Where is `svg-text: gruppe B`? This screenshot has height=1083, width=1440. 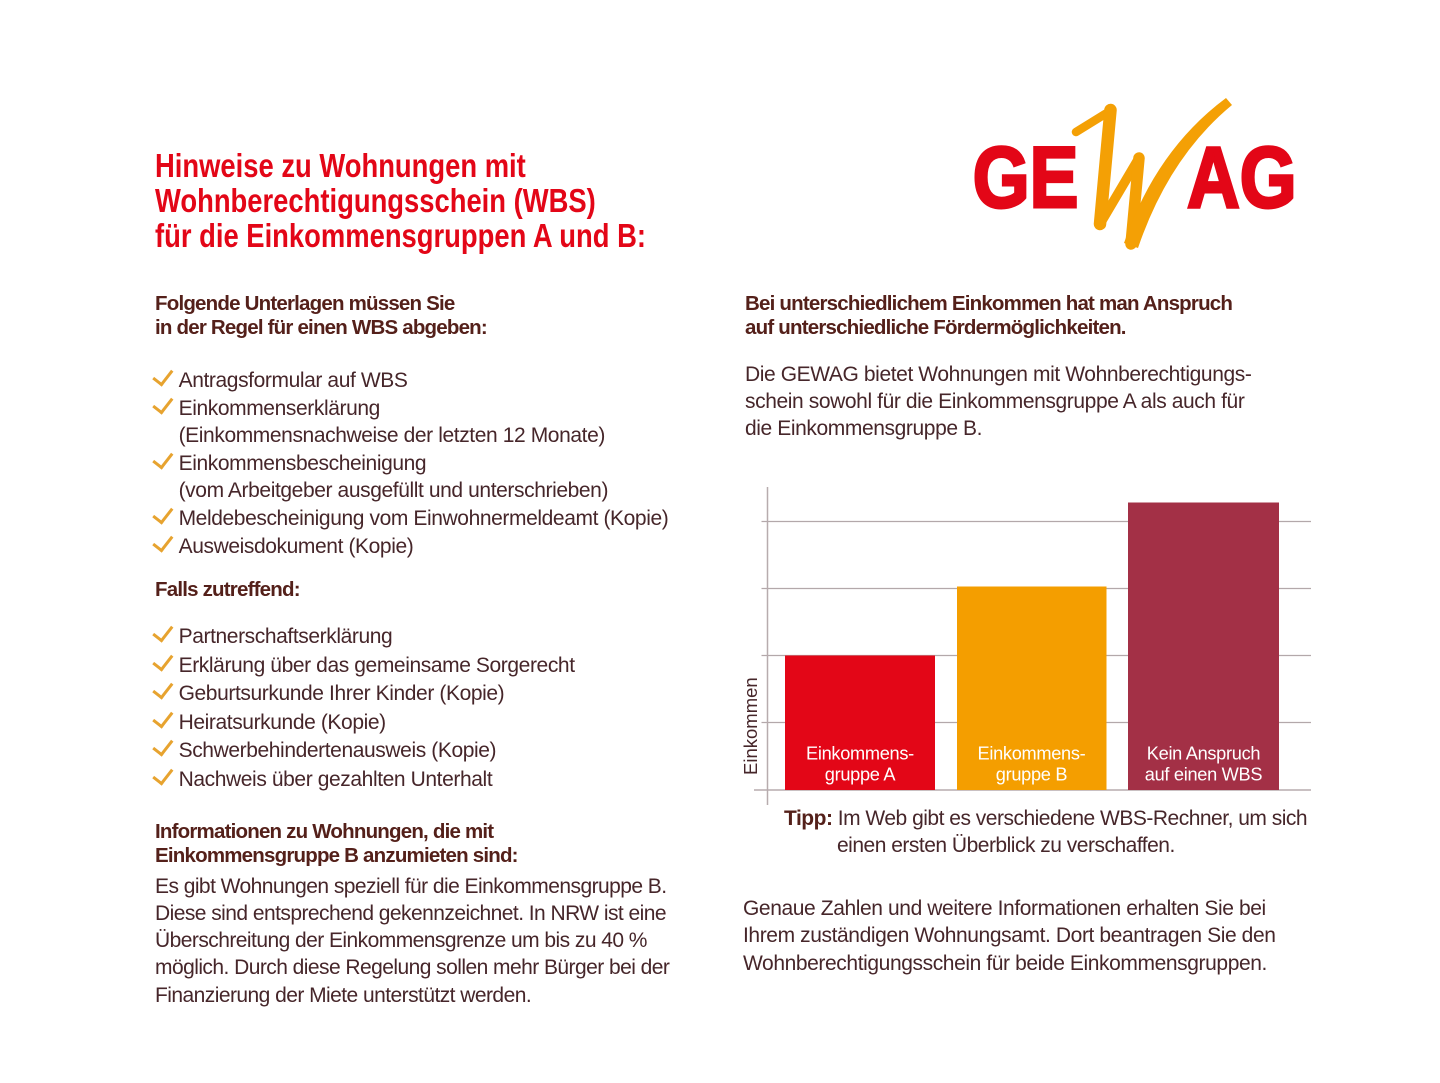 svg-text: gruppe B is located at coordinates (1032, 774).